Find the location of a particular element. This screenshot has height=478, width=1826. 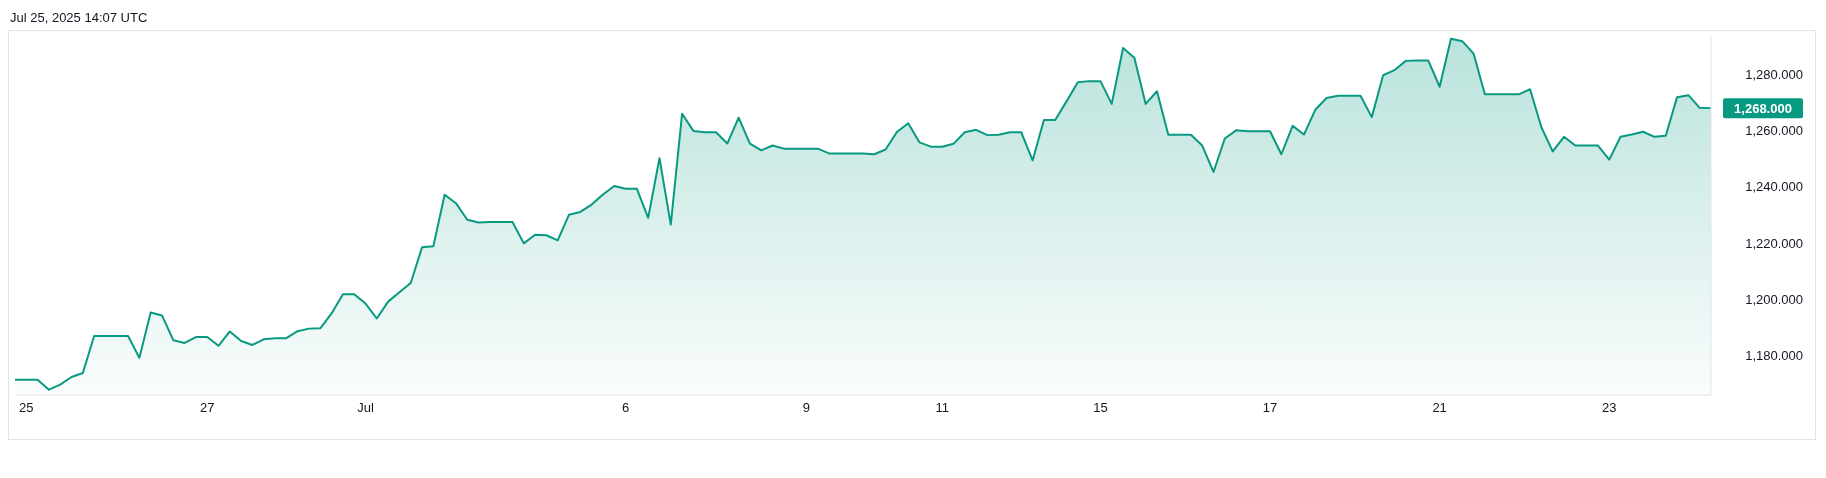

y-tick-label: 1,220.000 is located at coordinates (1774, 243).